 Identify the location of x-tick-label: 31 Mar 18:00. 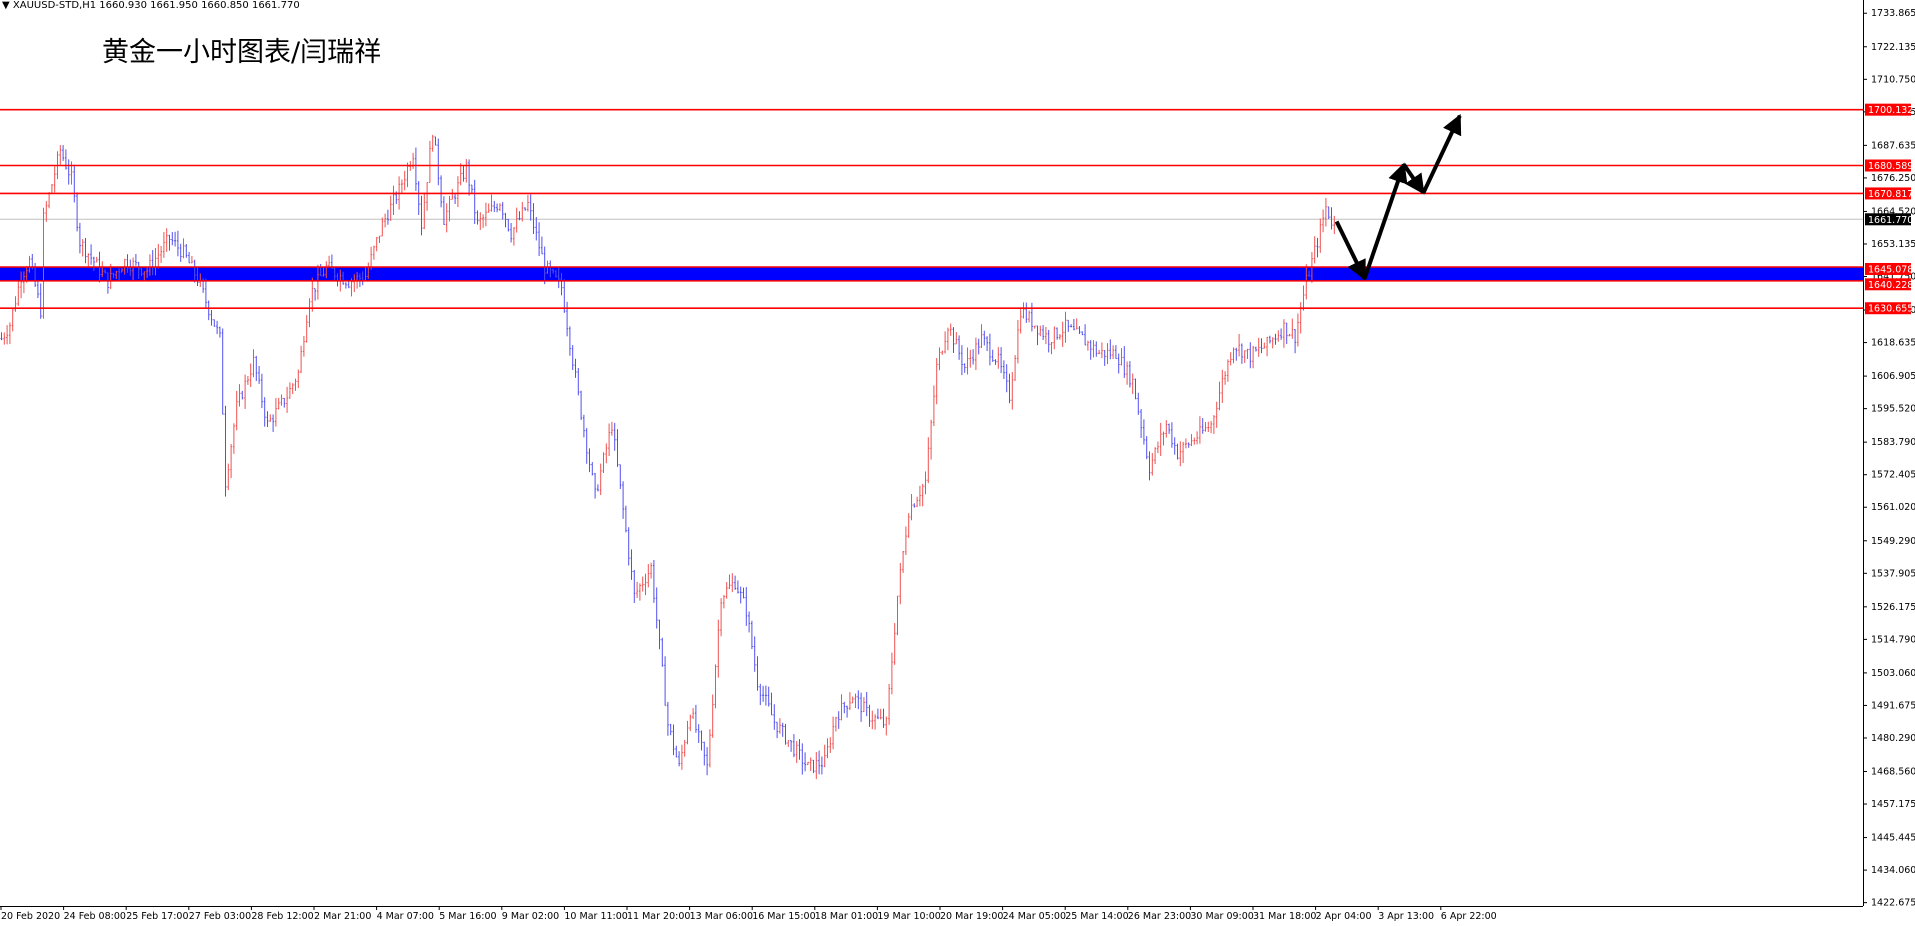
(1284, 916).